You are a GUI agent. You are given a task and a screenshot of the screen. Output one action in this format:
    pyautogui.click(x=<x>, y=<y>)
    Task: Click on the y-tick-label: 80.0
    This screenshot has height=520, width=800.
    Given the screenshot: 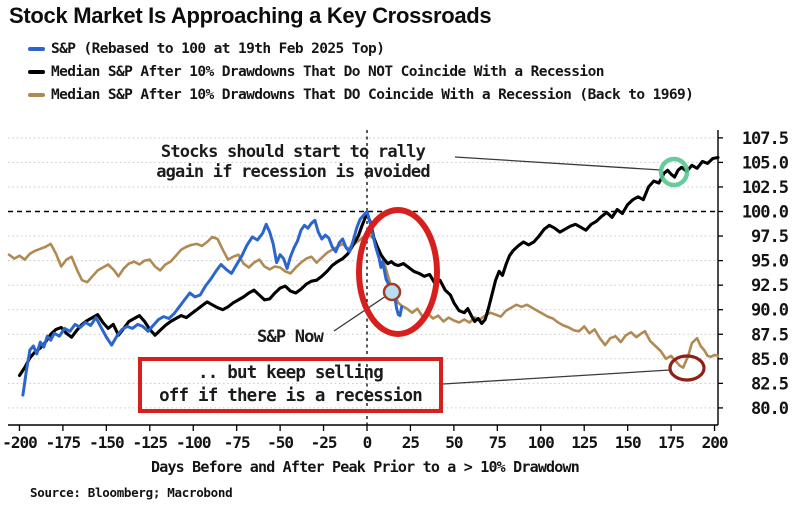 What is the action you would take?
    pyautogui.click(x=770, y=409)
    